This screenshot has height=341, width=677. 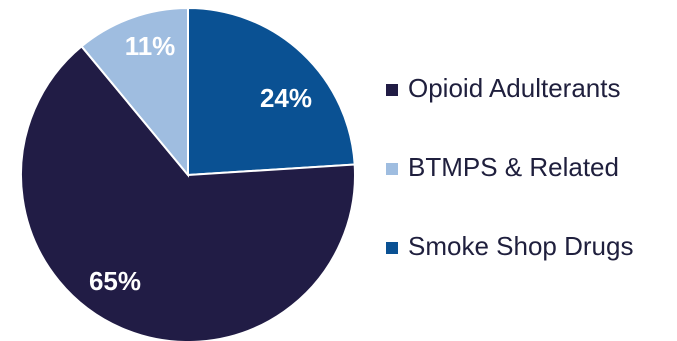 What do you see at coordinates (514, 88) in the screenshot?
I see `legend-label: Opioid Adulterants` at bounding box center [514, 88].